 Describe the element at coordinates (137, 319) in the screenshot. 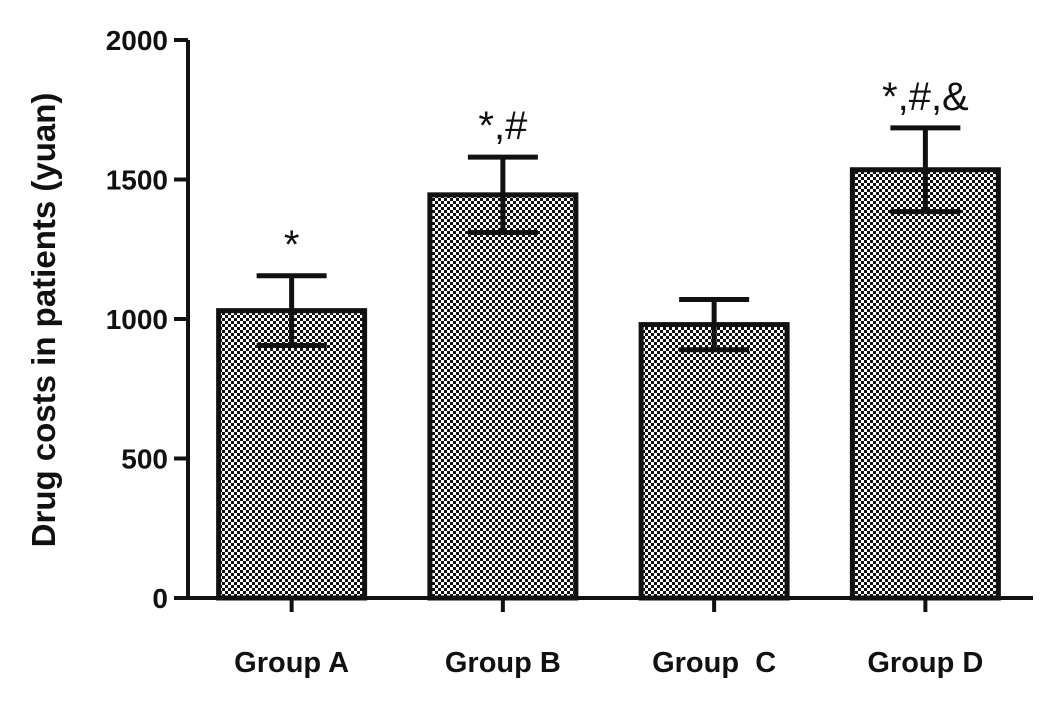

I see `y-tick-label: 1000` at that location.